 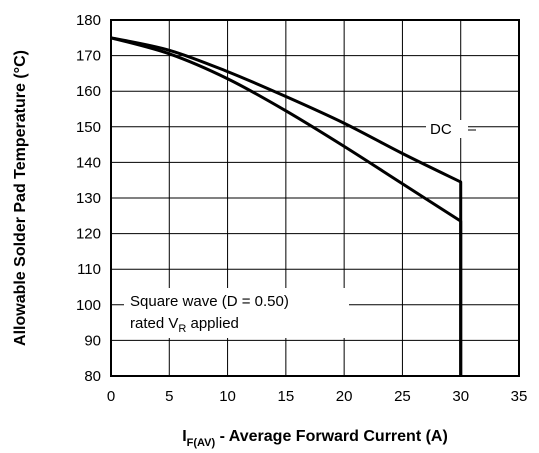 What do you see at coordinates (88, 56) in the screenshot?
I see `y-tick-label: 170` at bounding box center [88, 56].